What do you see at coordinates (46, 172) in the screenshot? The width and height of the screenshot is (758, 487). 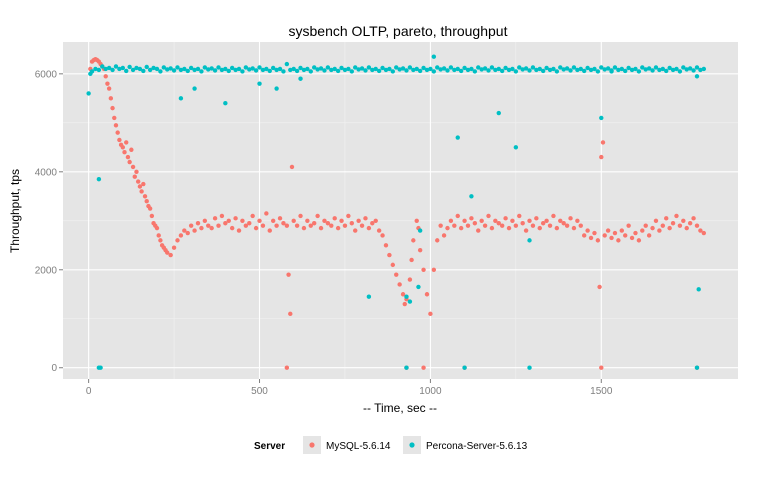 I see `y-tick-label: 4000` at bounding box center [46, 172].